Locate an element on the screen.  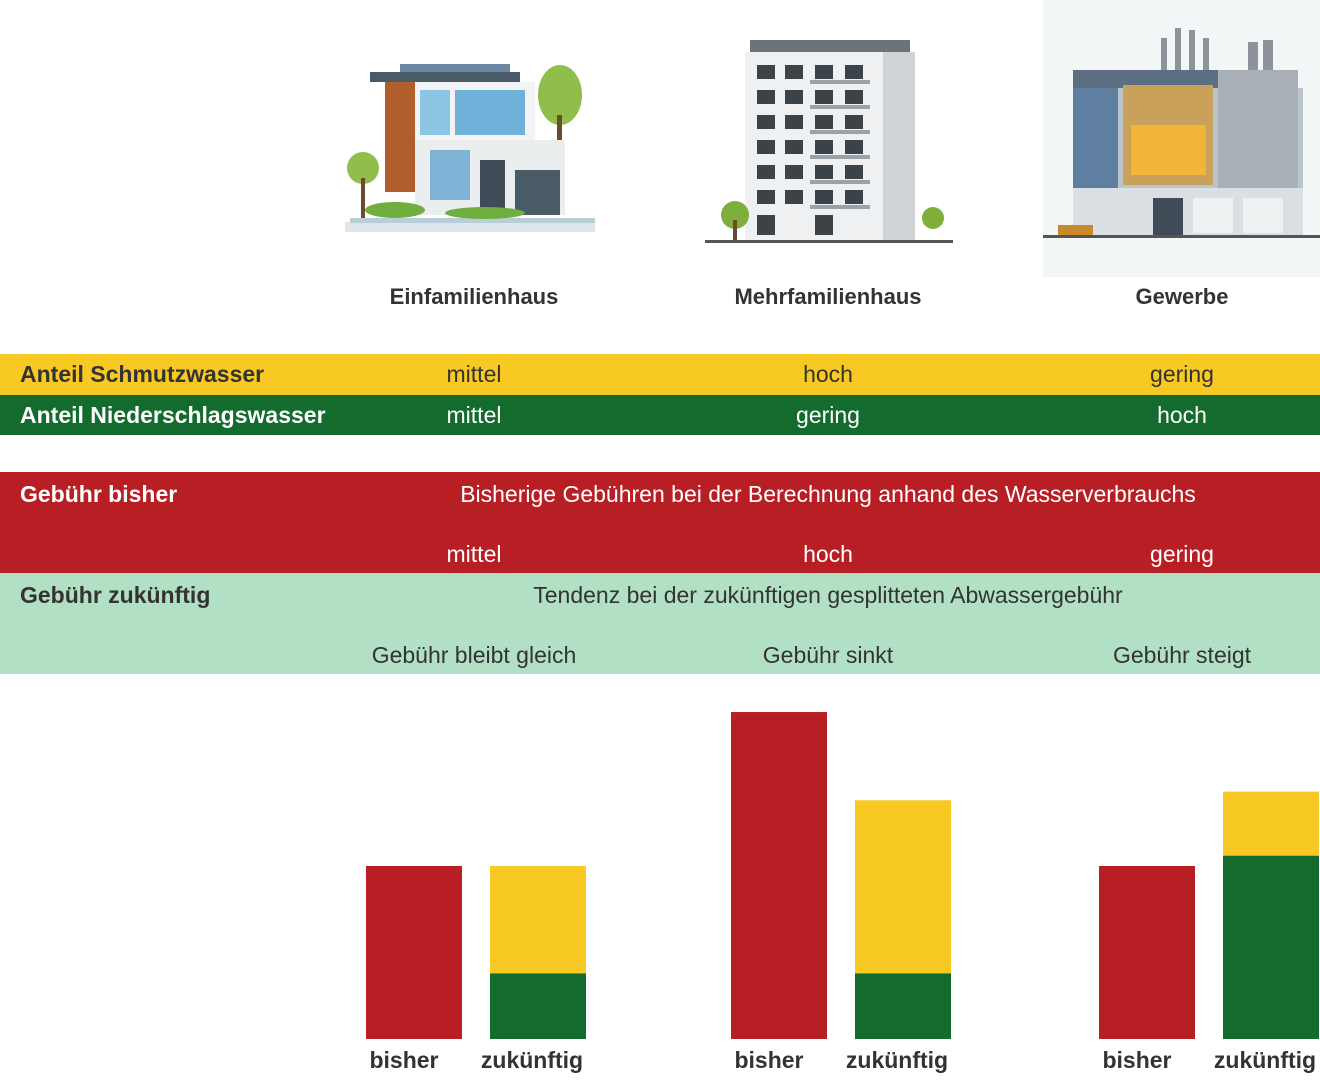
value-bisher-gewerbe: gering is located at coordinates (1182, 554).